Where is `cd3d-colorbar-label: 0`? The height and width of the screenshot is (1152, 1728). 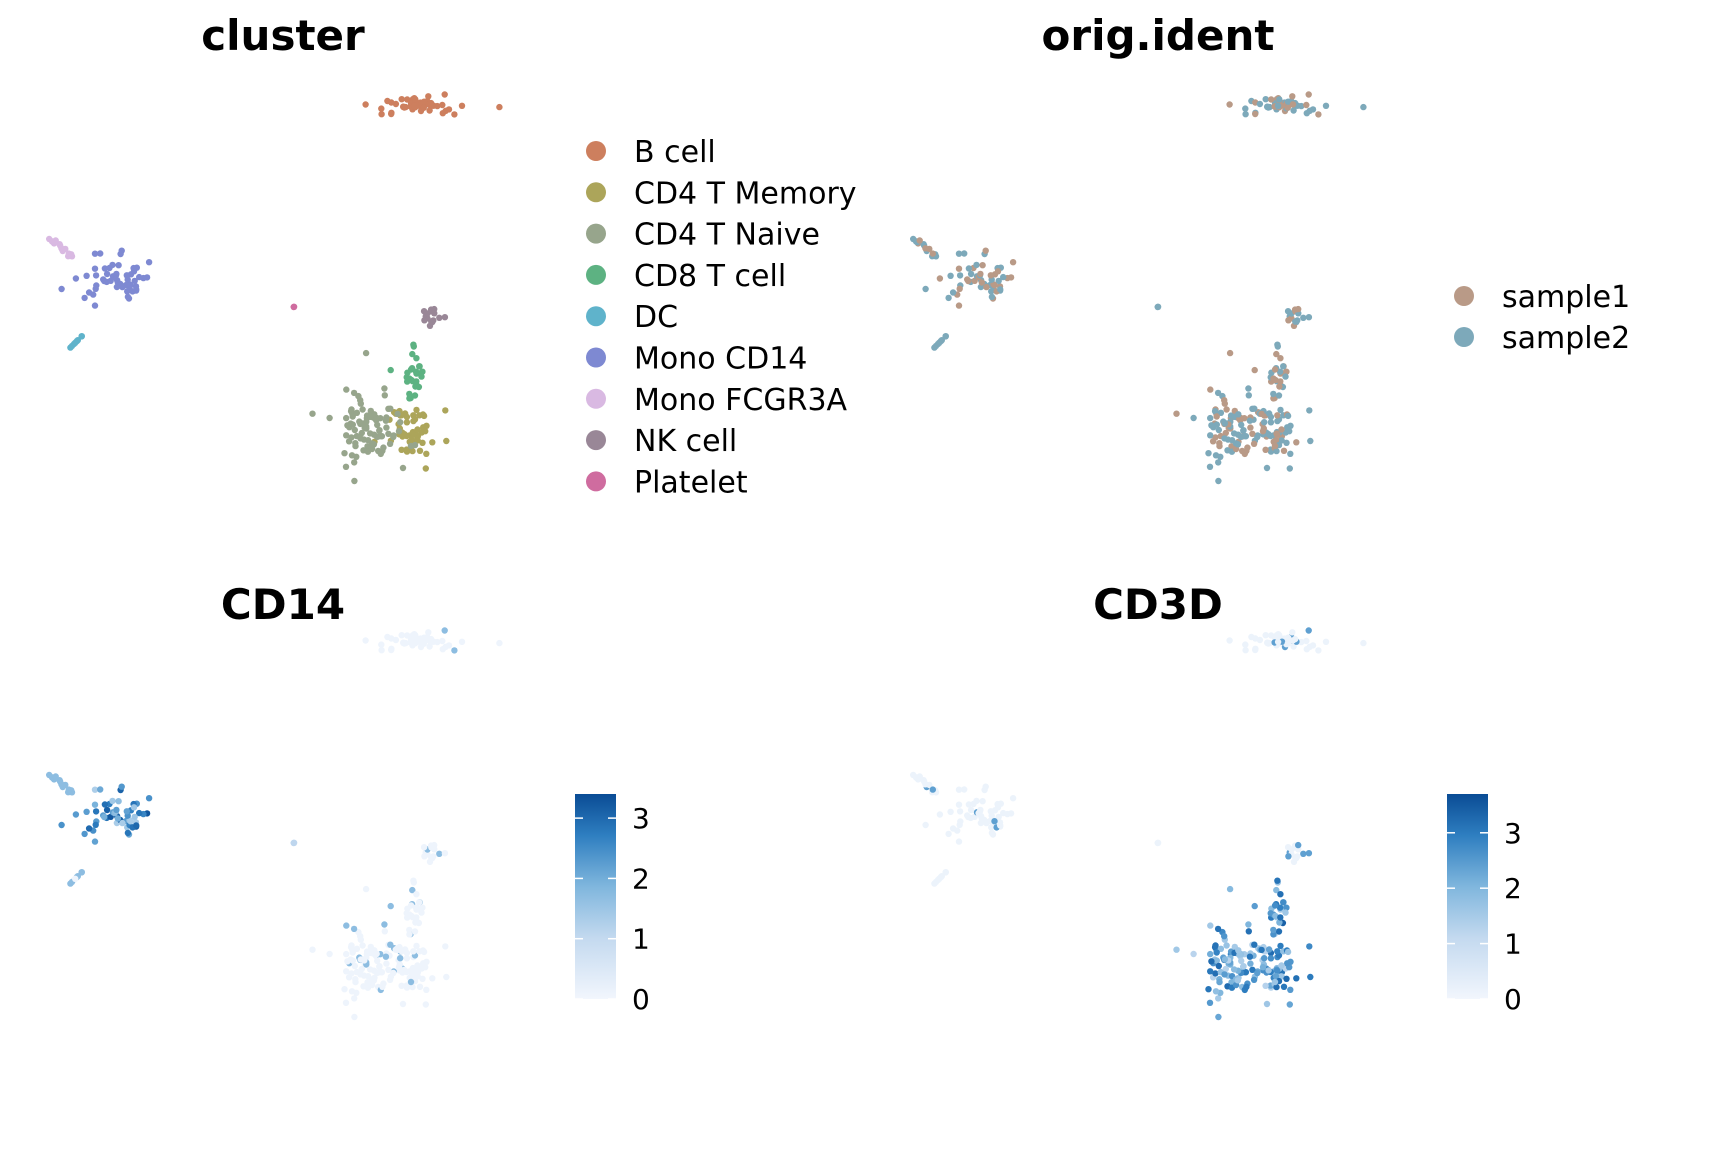
cd3d-colorbar-label: 0 is located at coordinates (1513, 999).